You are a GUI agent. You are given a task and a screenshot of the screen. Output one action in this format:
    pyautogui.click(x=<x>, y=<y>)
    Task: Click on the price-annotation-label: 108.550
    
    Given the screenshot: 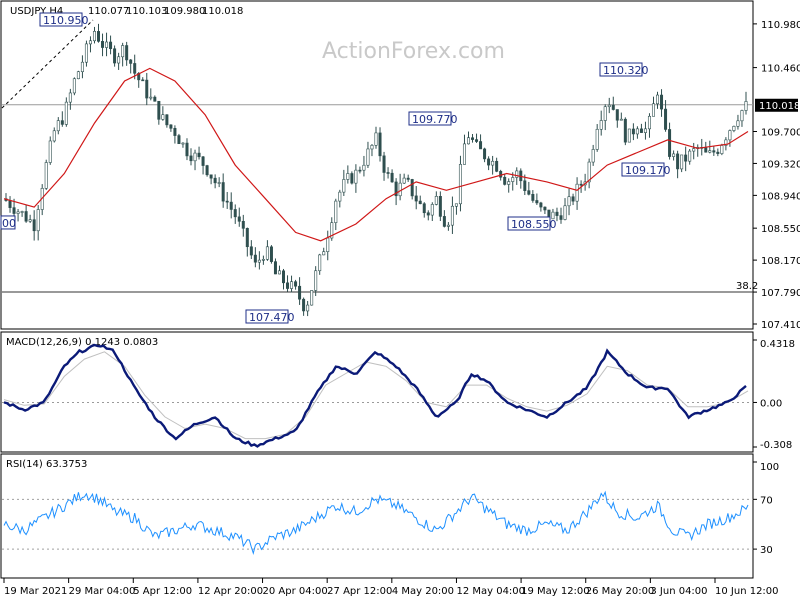 What is the action you would take?
    pyautogui.click(x=534, y=224)
    